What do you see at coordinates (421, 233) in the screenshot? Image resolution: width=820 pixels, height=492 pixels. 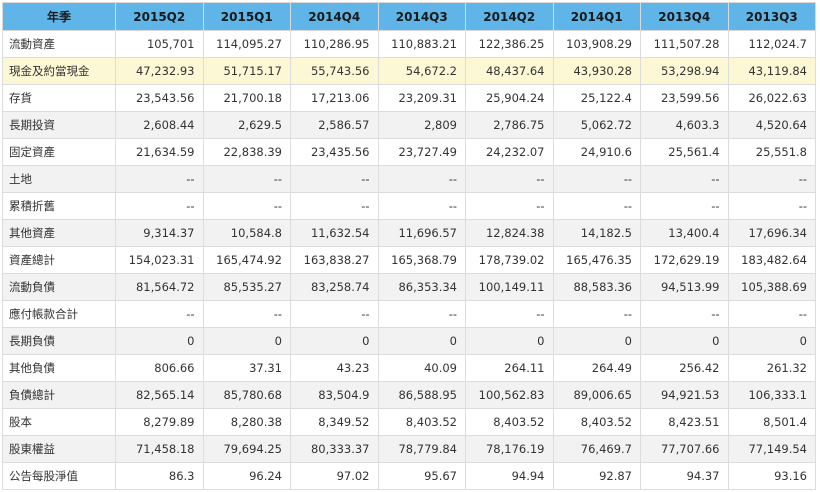 I see `table-cell: 11,696.57` at bounding box center [421, 233].